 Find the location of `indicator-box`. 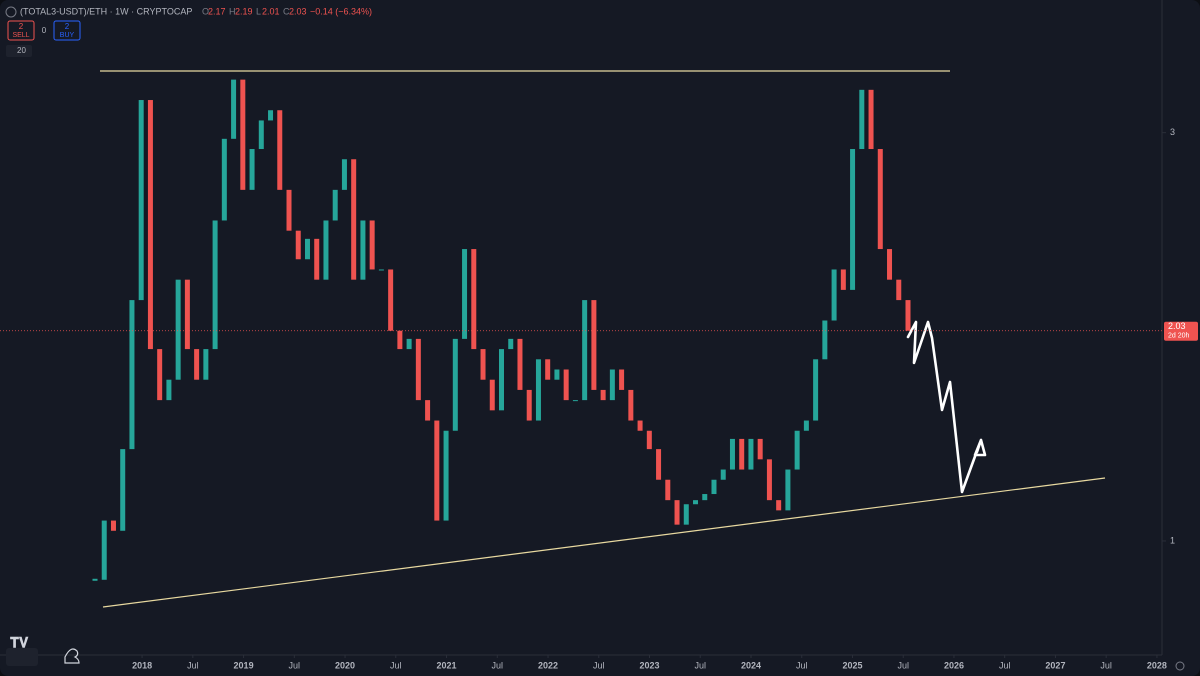

indicator-box is located at coordinates (19, 51).